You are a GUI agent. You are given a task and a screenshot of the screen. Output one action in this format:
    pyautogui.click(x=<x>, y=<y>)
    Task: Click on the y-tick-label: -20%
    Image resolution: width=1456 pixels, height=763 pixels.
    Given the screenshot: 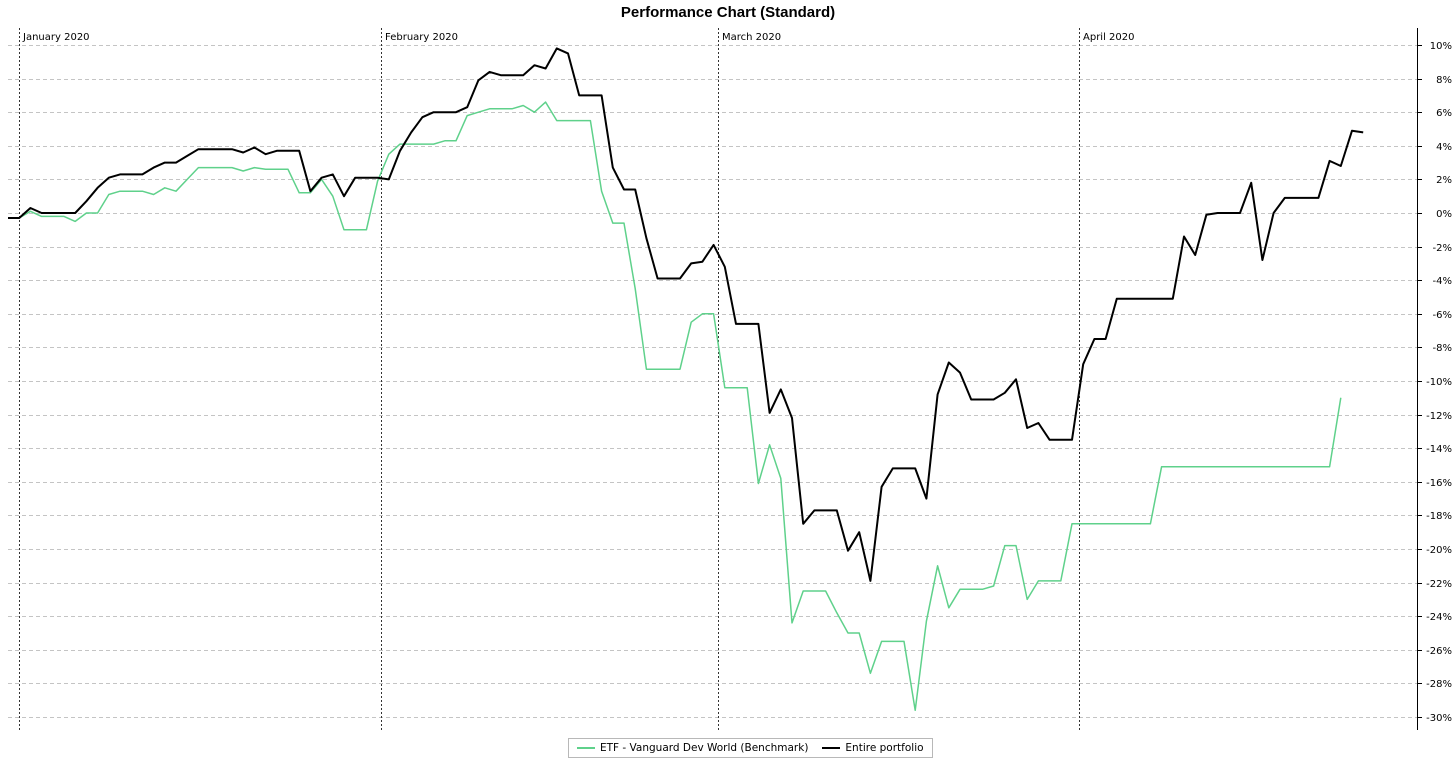 What is the action you would take?
    pyautogui.click(x=1439, y=550)
    